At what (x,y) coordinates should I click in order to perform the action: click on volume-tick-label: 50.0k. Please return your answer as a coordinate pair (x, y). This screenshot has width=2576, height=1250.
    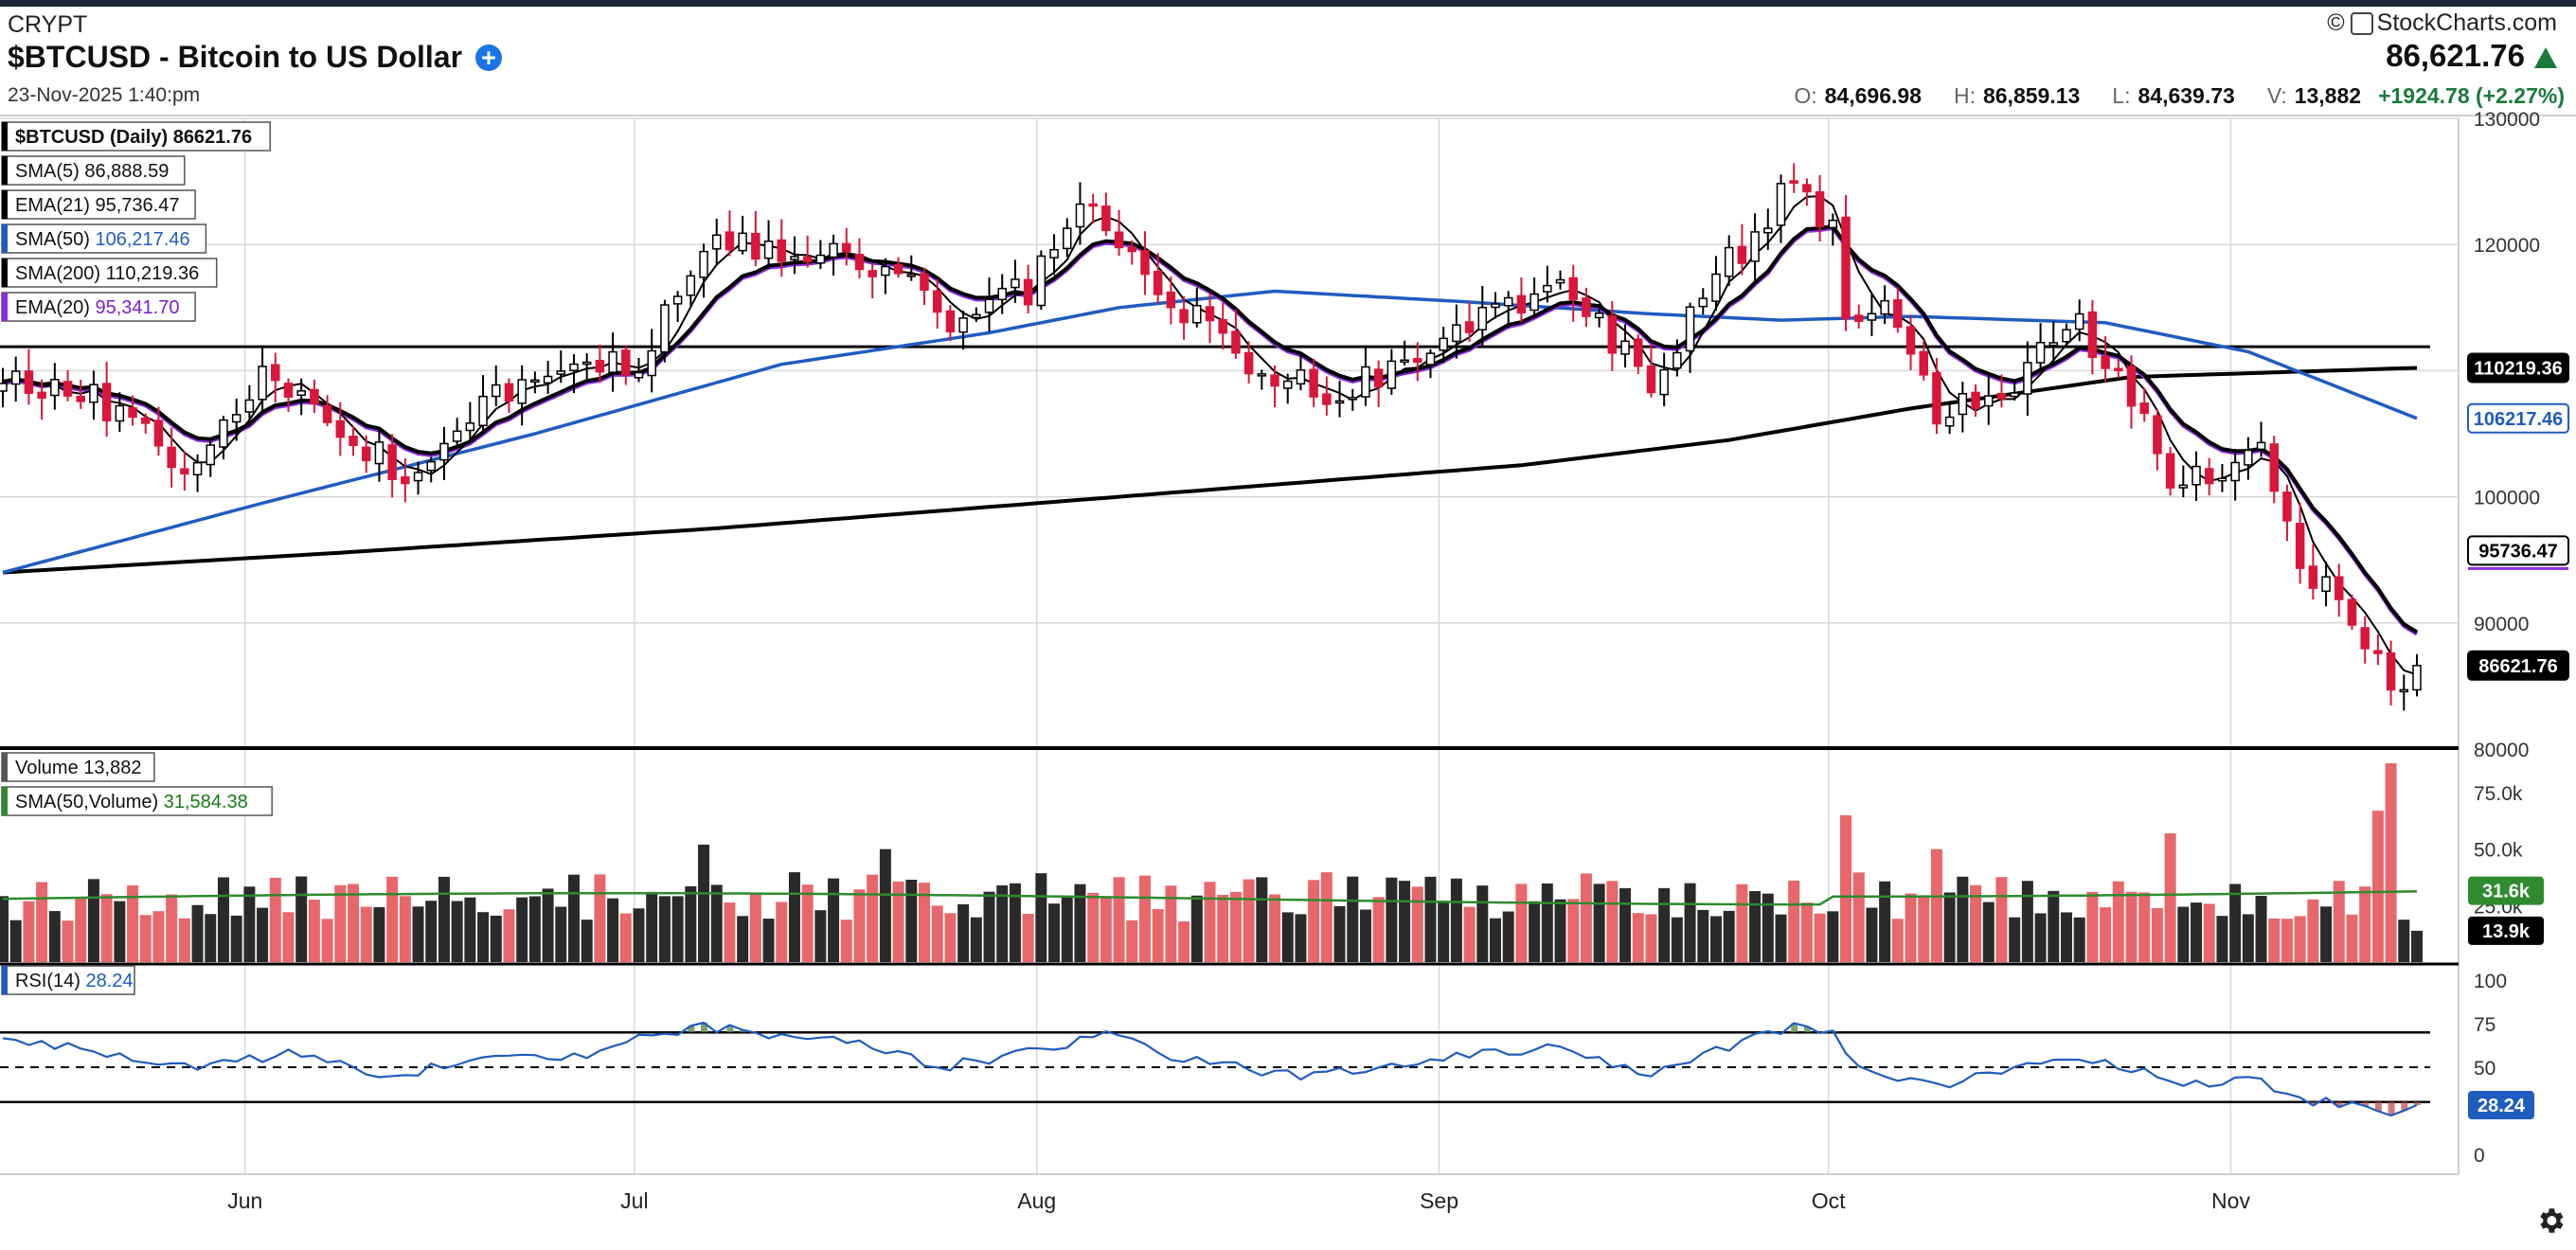
    Looking at the image, I should click on (2498, 851).